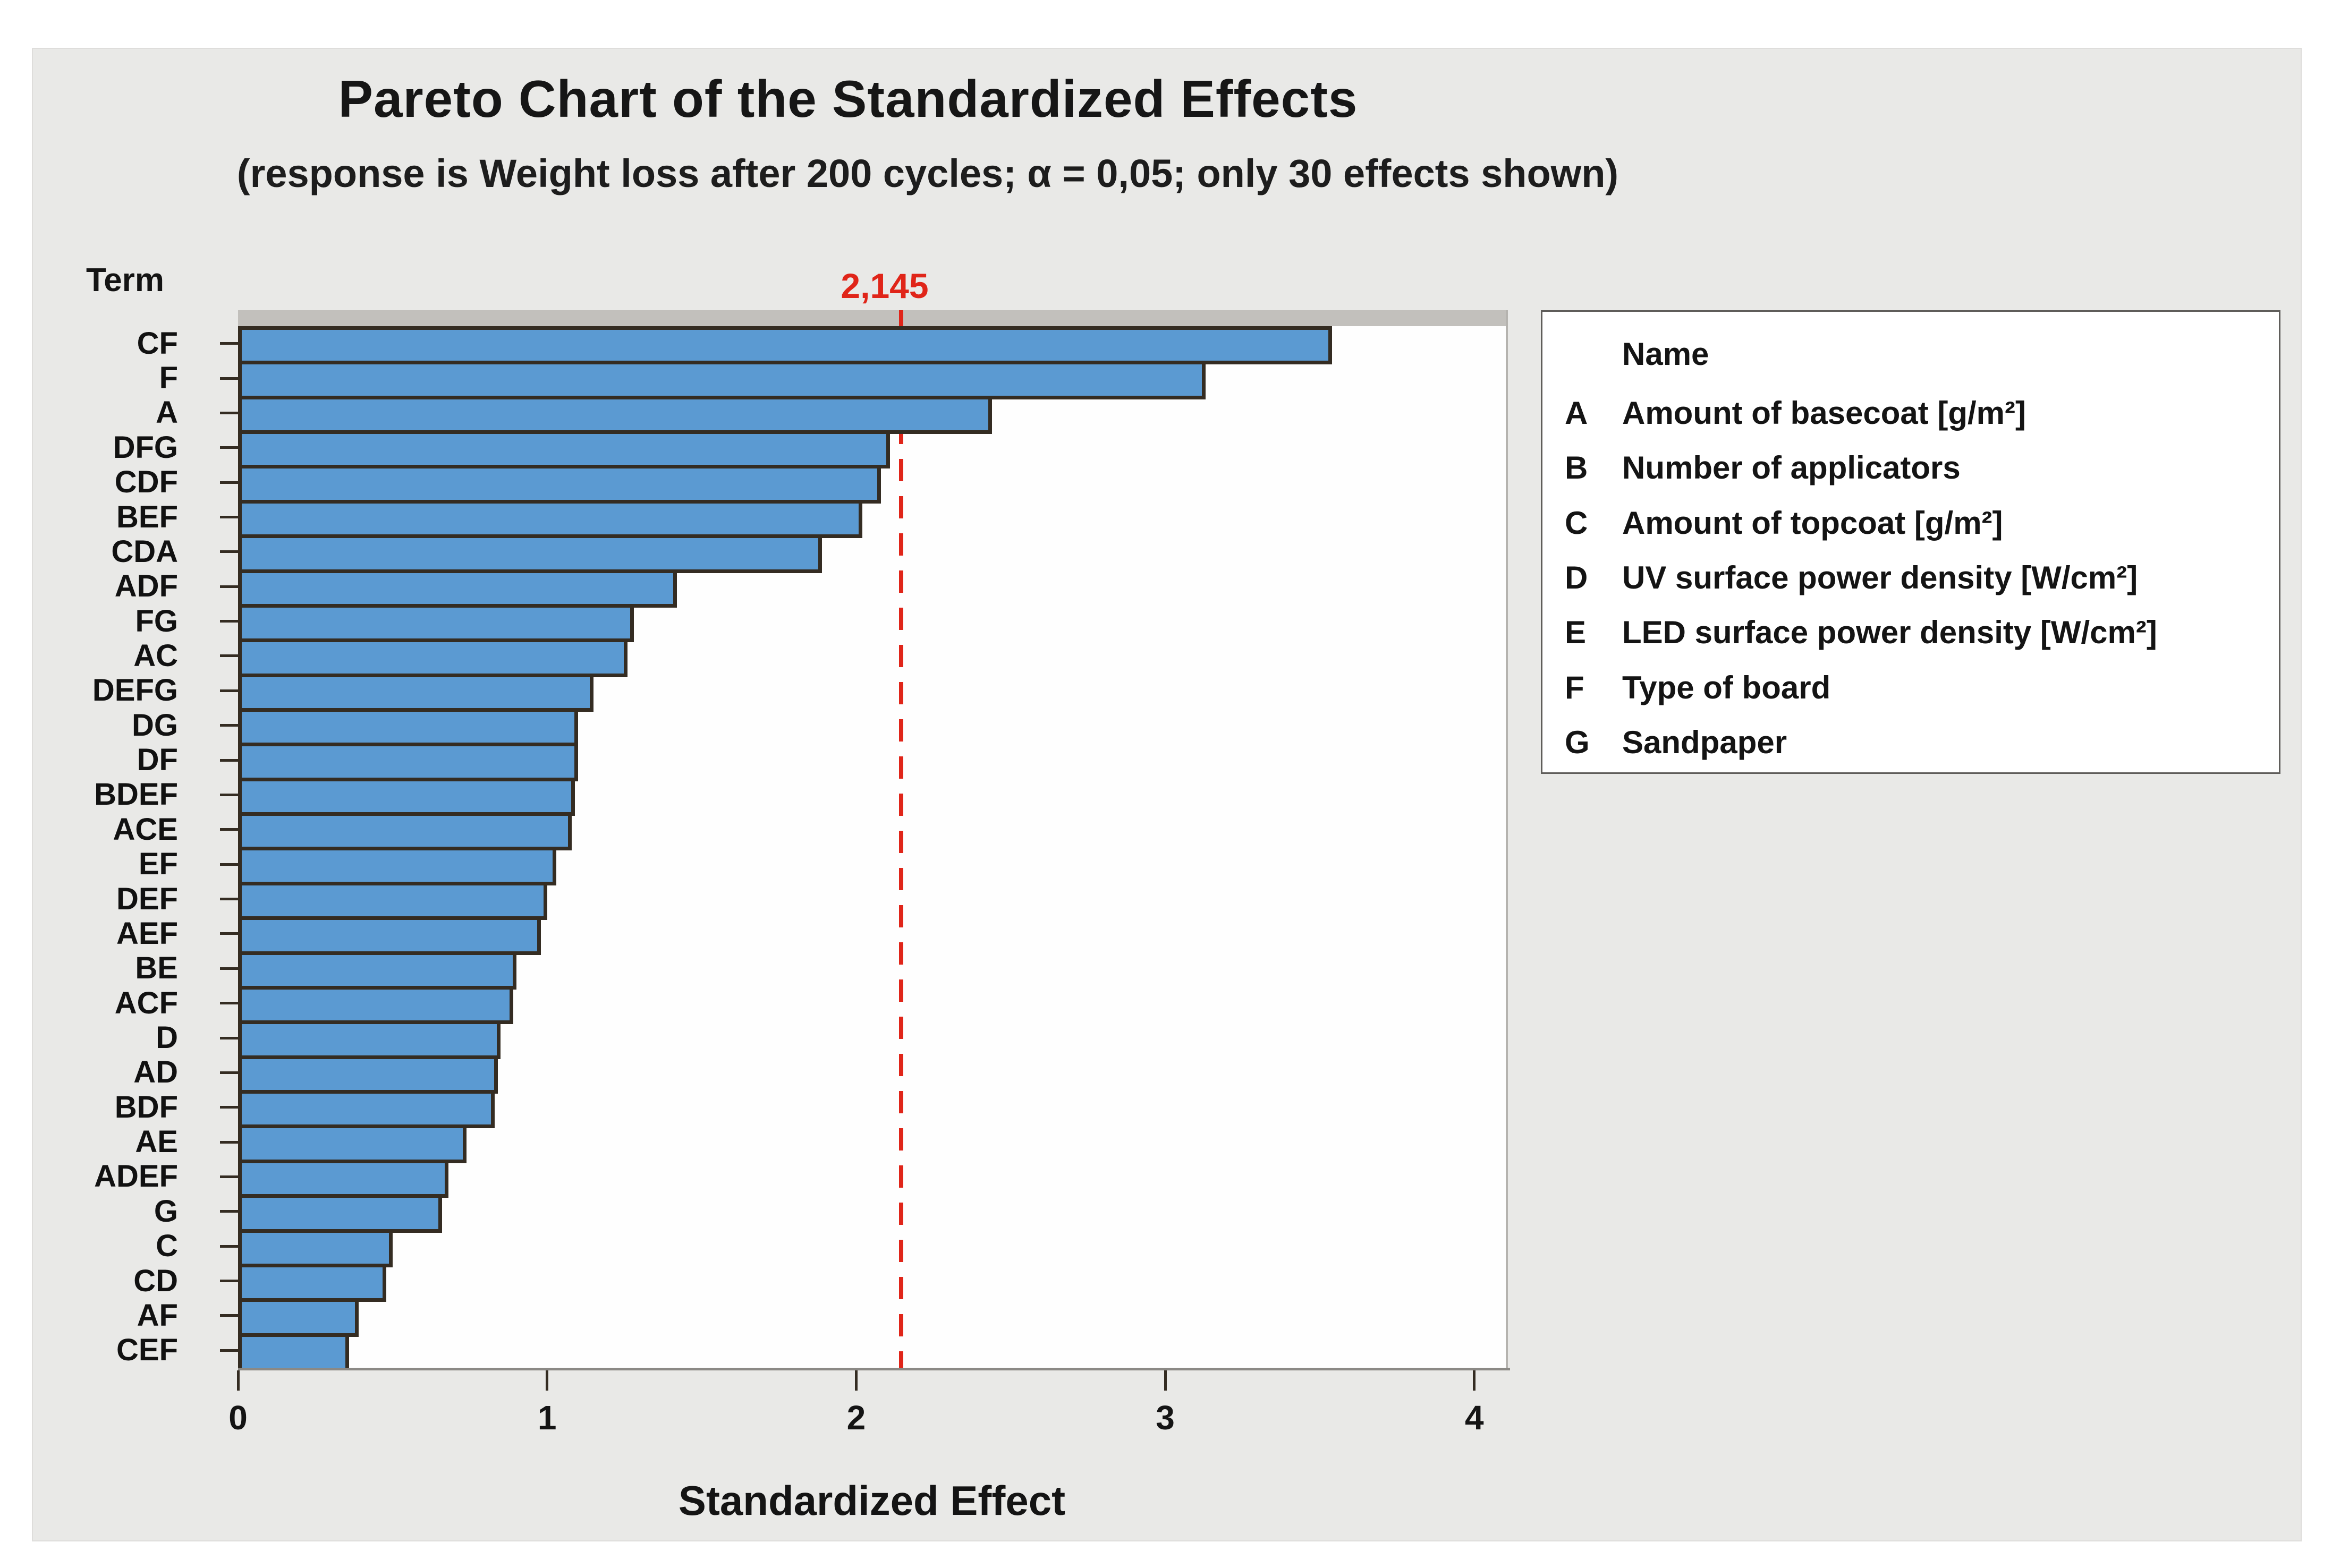 The height and width of the screenshot is (1568, 2332). What do you see at coordinates (550, 519) in the screenshot?
I see `bar-bef` at bounding box center [550, 519].